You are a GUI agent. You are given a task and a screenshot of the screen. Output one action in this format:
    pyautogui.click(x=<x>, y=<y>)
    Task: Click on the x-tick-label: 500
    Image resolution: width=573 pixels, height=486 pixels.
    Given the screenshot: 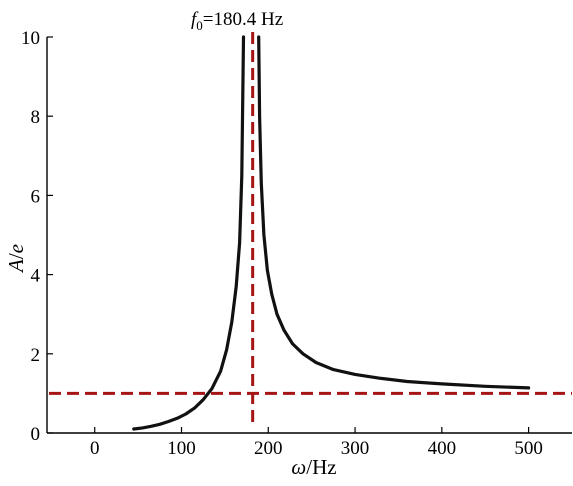 What is the action you would take?
    pyautogui.click(x=528, y=448)
    